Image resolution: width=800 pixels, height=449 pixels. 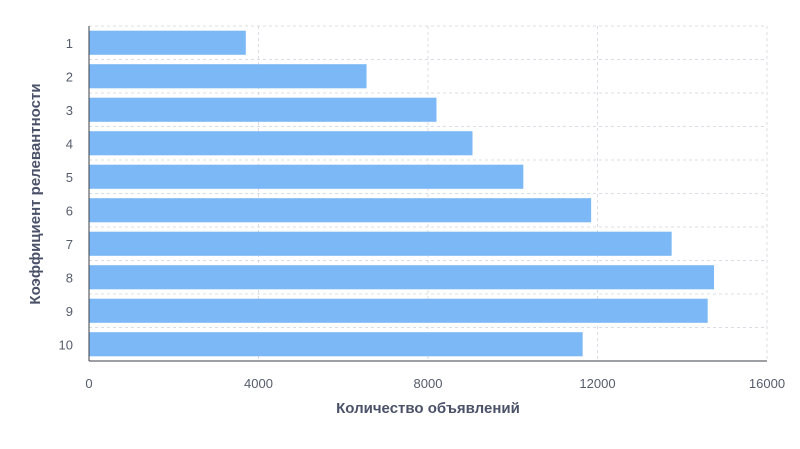 I want to click on y-tick-label: 4, so click(x=69, y=143).